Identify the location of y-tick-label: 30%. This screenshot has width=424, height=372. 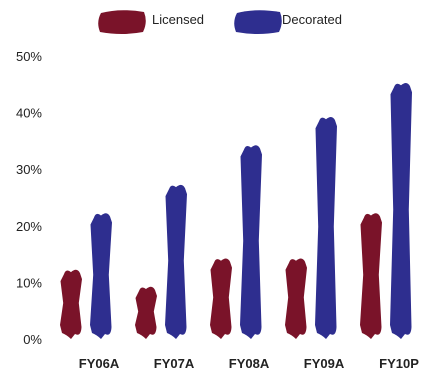
(29, 169).